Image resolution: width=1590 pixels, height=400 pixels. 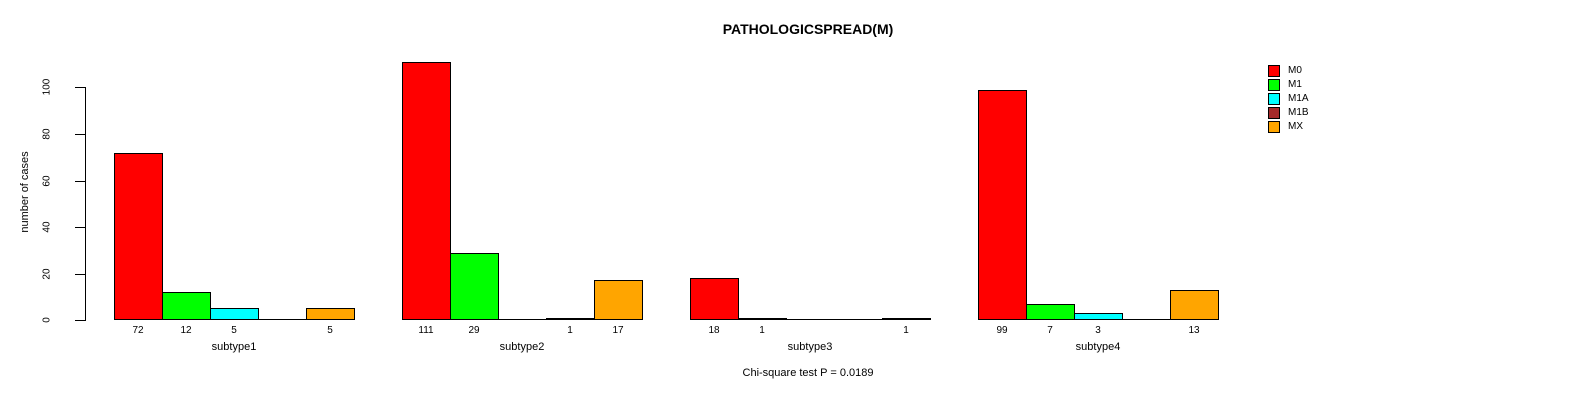 I want to click on bar-m1-subtype2, so click(x=474, y=286).